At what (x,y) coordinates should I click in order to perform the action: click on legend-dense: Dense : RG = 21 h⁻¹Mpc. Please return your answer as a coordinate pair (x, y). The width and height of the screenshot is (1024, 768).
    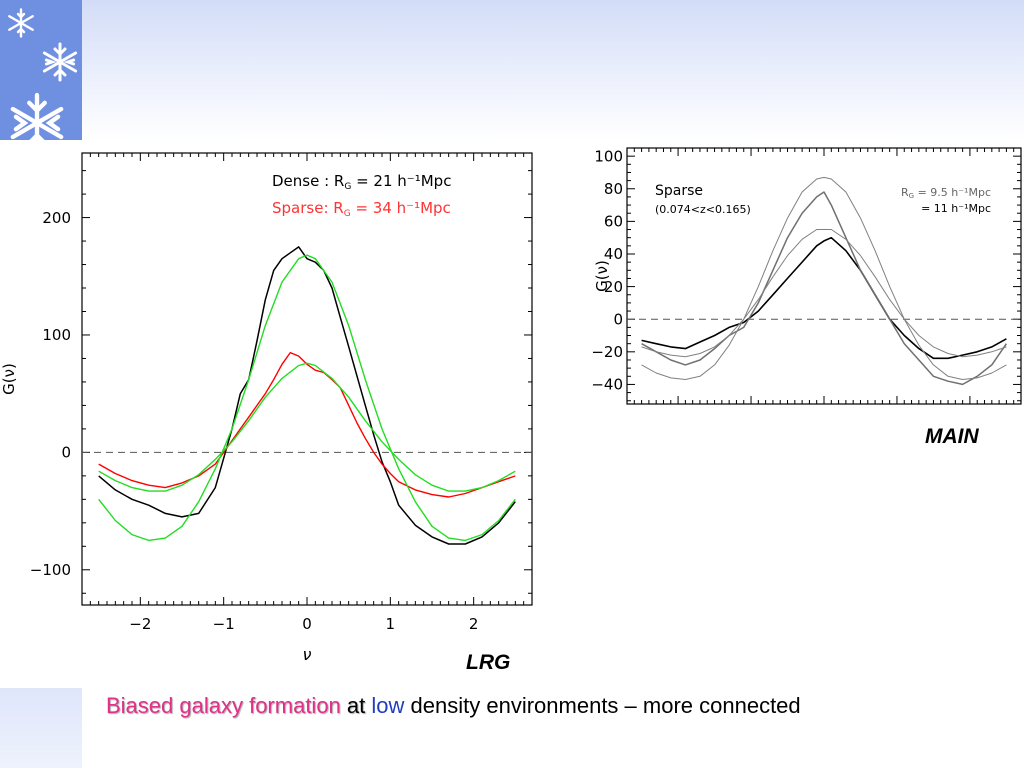
    Looking at the image, I should click on (361, 182).